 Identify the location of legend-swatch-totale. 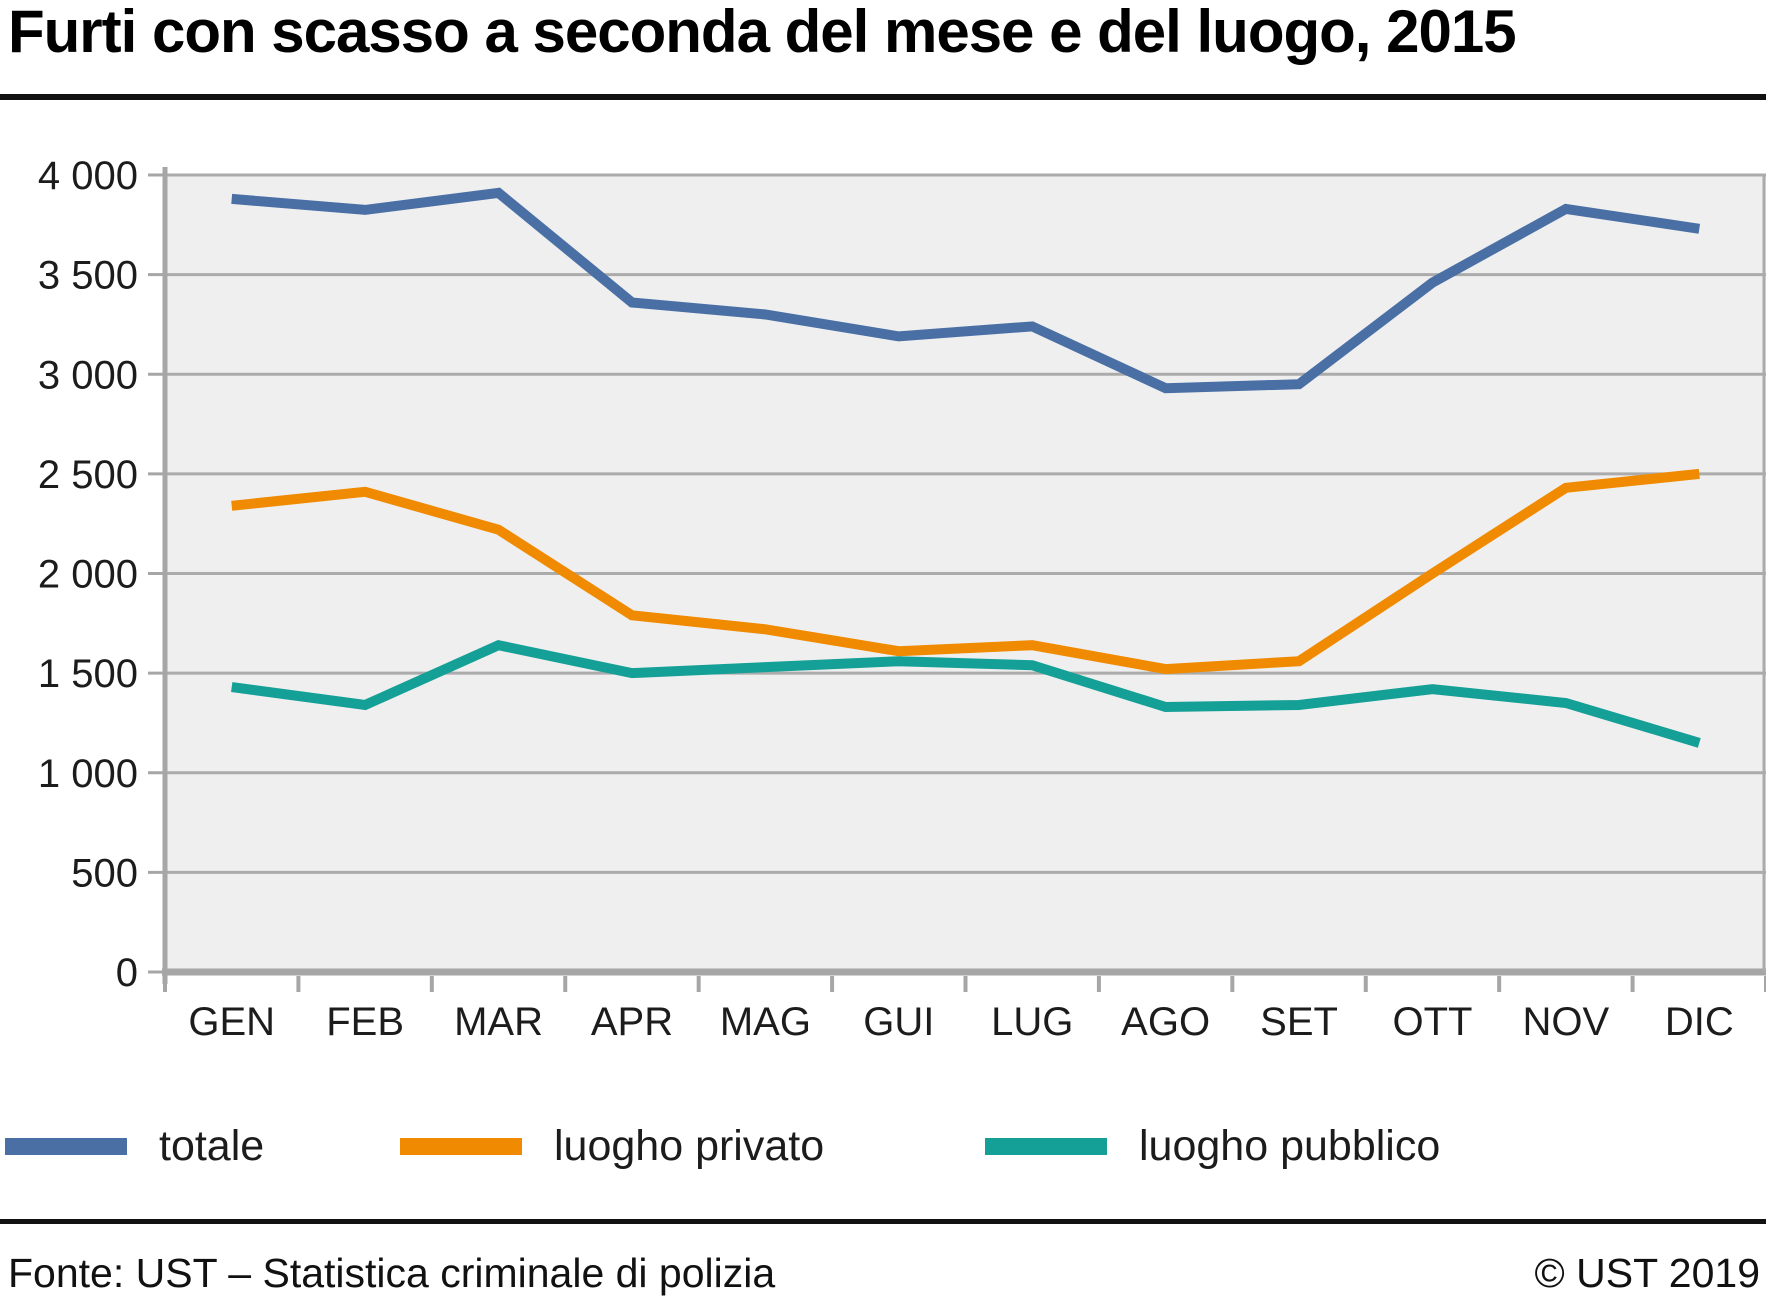
(66, 1146).